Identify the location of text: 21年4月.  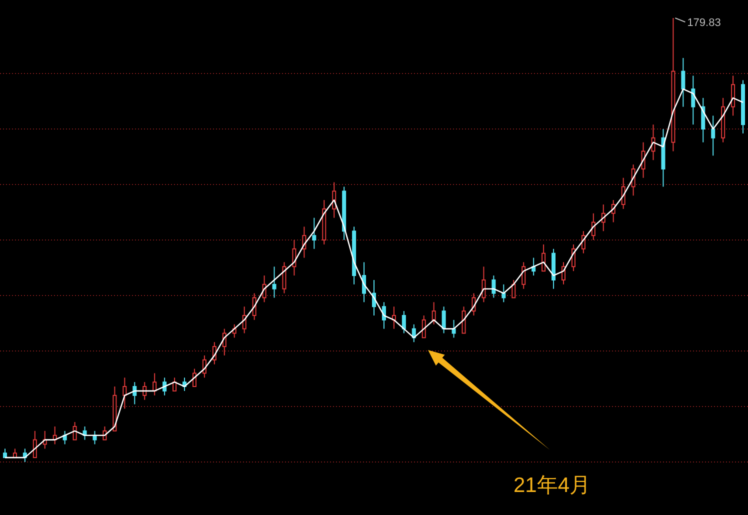
(552, 485).